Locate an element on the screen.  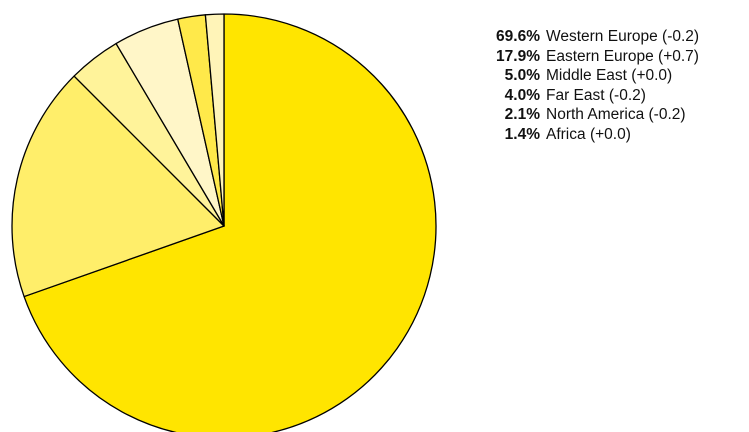
legend-item-eastern-europe: 17.9% Eastern Europe (+0.7) is located at coordinates (584, 57).